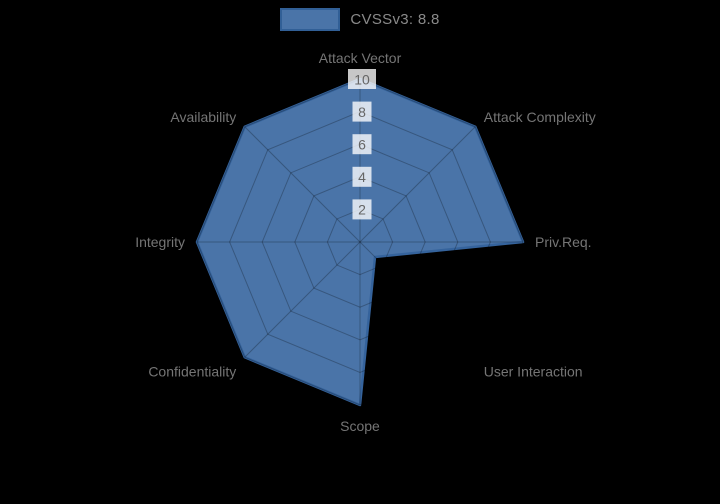 The width and height of the screenshot is (720, 504). Describe the element at coordinates (540, 117) in the screenshot. I see `axis-label-attack-complexity: Attack Complexity` at that location.